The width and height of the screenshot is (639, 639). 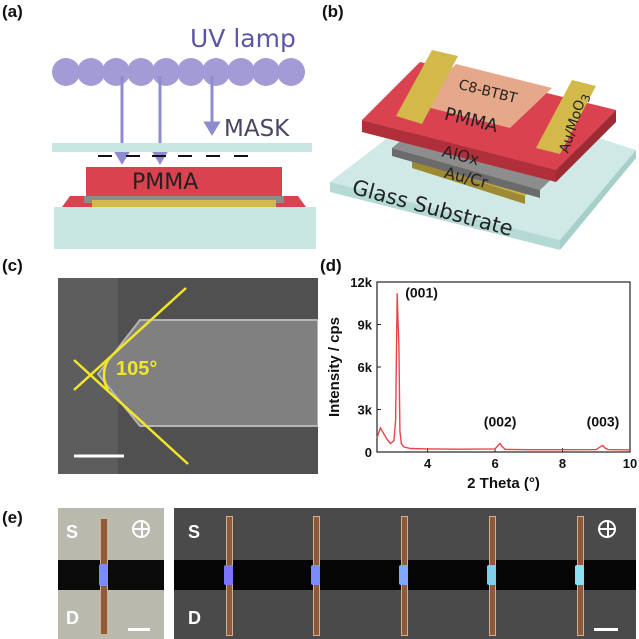 What do you see at coordinates (12, 265) in the screenshot?
I see `panel-c-label: (c)` at bounding box center [12, 265].